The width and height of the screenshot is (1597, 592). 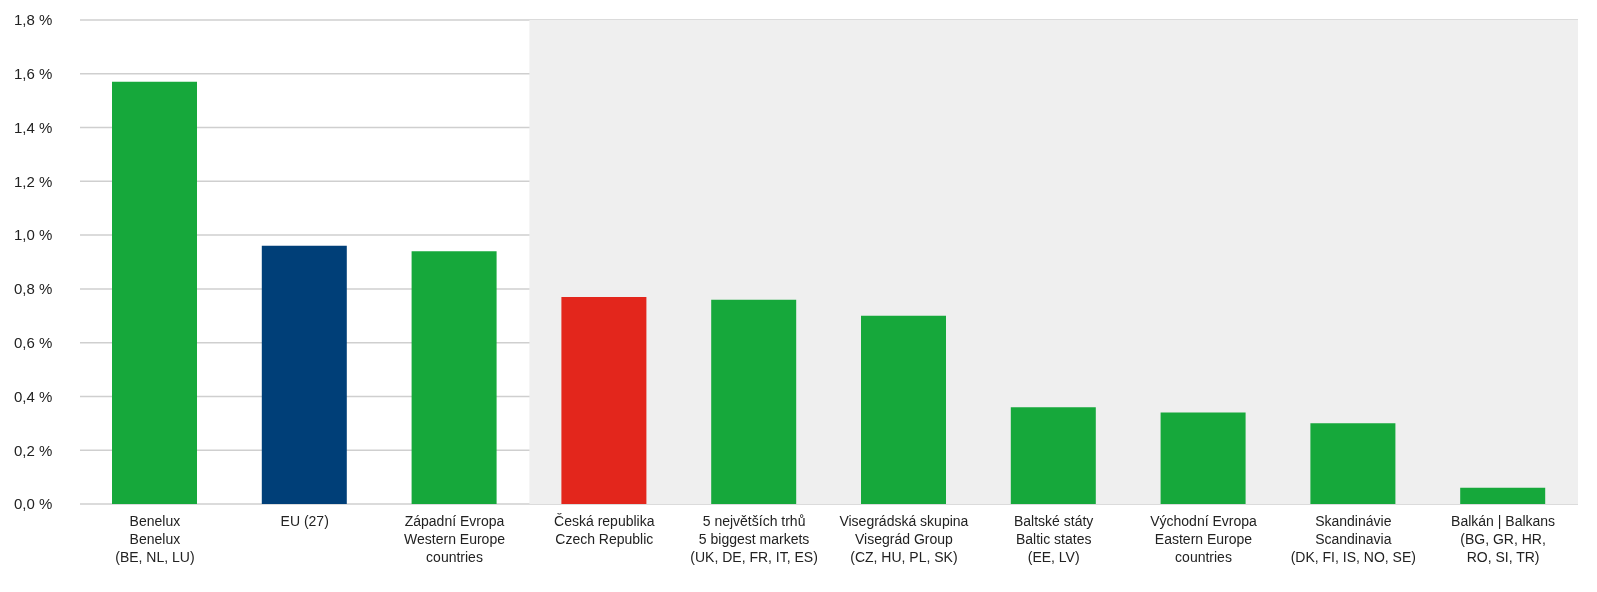 I want to click on y-tick-label: 0,6 %, so click(x=33, y=342).